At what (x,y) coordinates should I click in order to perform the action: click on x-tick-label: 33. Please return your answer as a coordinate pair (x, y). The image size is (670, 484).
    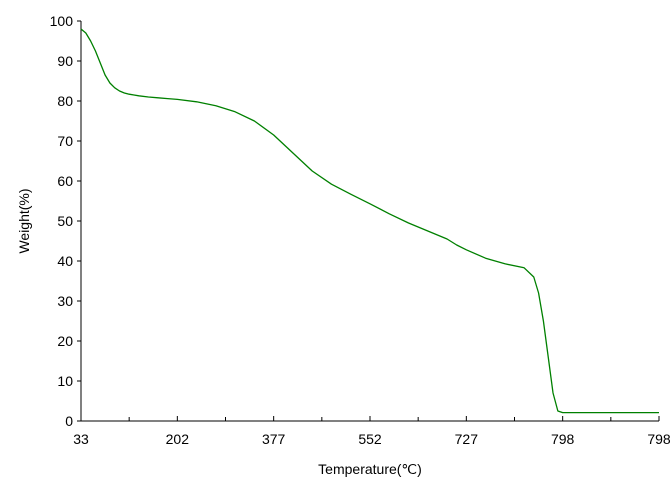
    Looking at the image, I should click on (81, 439).